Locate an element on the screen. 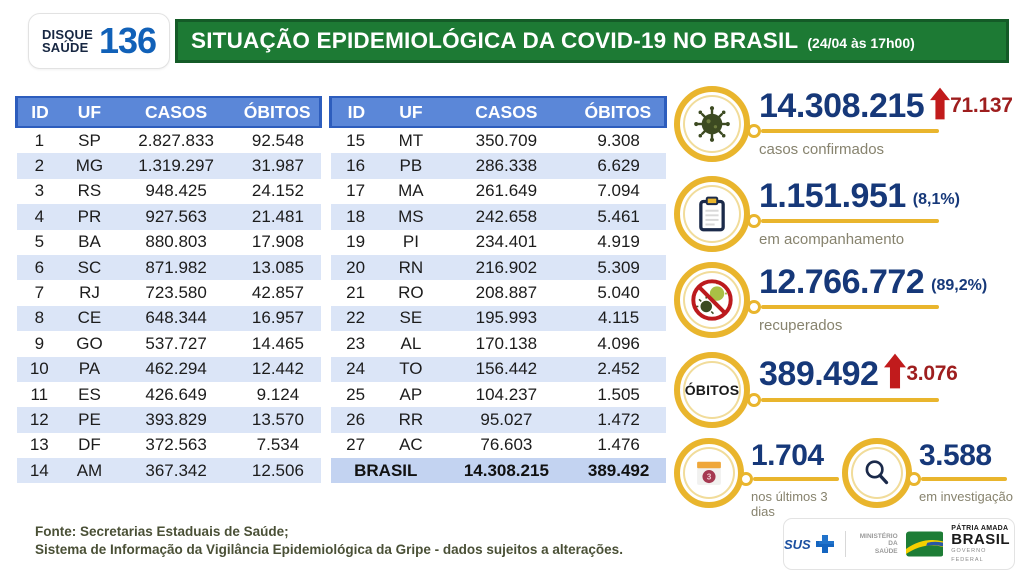 The image size is (1024, 576). monitoring-value: 1.151.951 is located at coordinates (832, 196).